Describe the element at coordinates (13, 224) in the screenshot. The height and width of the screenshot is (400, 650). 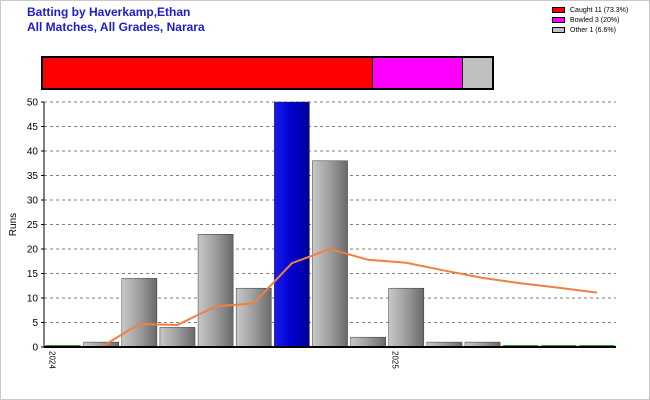
I see `y-axis-label: Runs` at that location.